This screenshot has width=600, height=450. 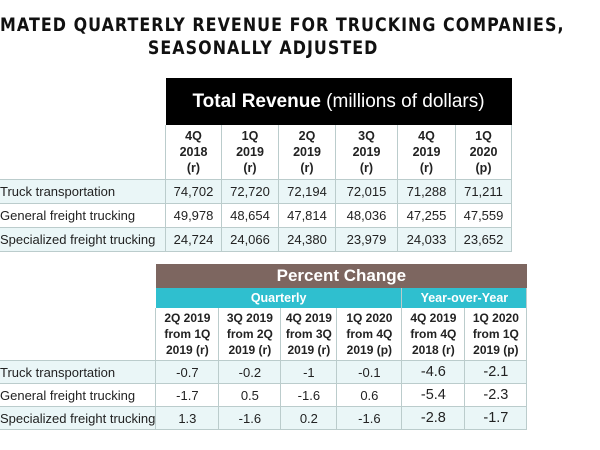 What do you see at coordinates (433, 395) in the screenshot?
I see `table-cell: -5.4` at bounding box center [433, 395].